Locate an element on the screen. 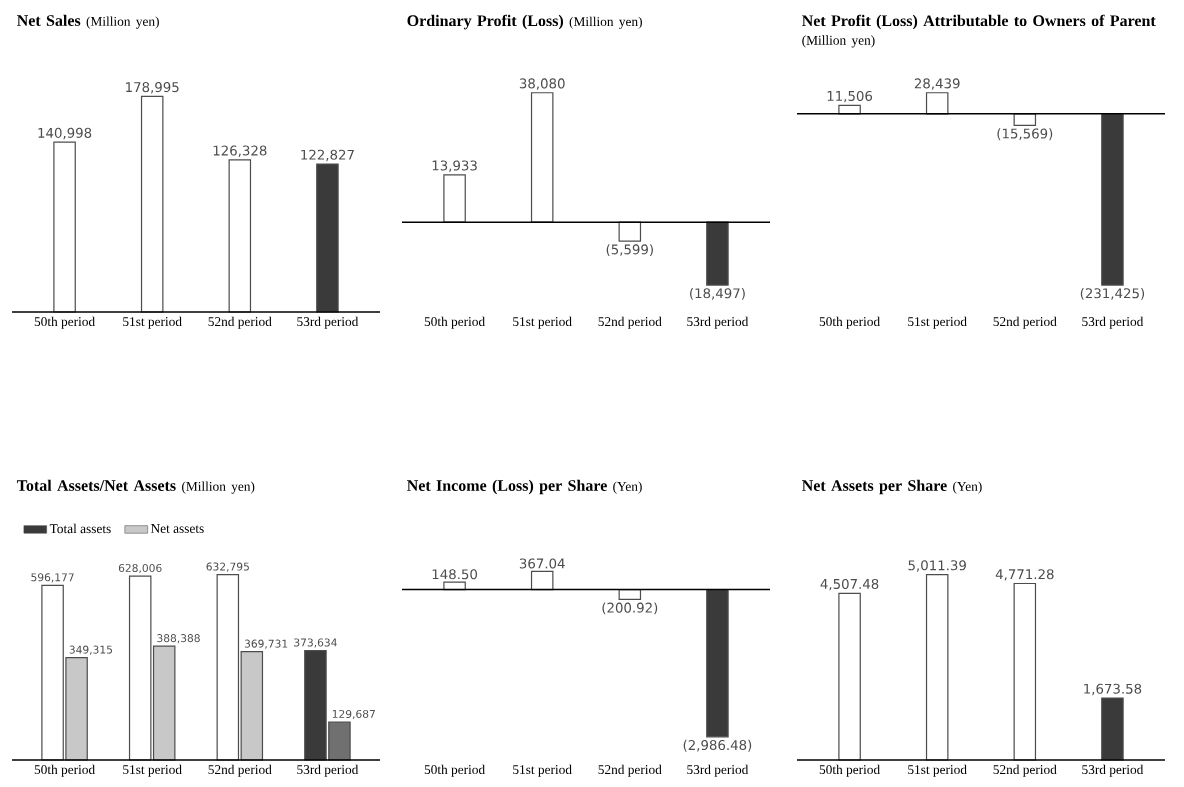 The image size is (1184, 787). data-label: 367.04 is located at coordinates (542, 563).